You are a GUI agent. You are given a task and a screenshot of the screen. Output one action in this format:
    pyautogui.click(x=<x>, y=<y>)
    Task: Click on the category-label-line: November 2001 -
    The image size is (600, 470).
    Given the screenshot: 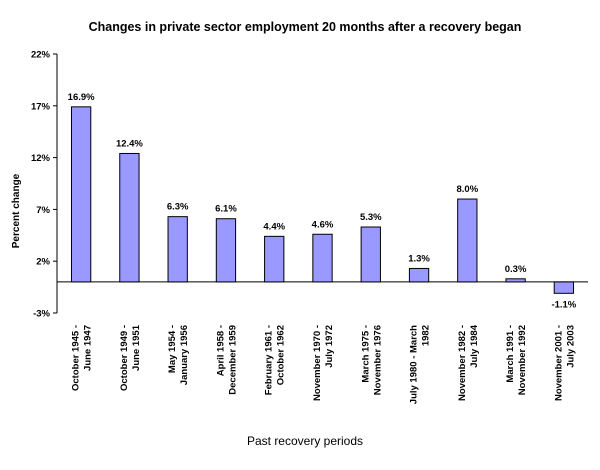 What is the action you would take?
    pyautogui.click(x=558, y=363)
    